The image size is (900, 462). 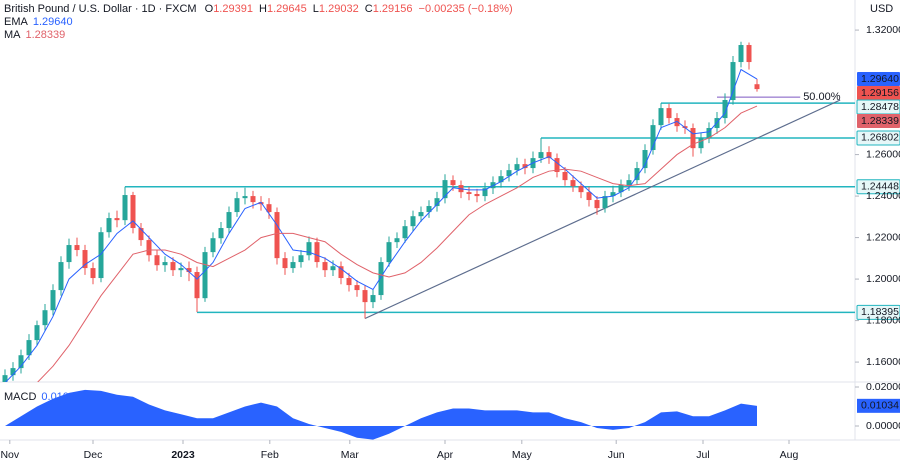 I want to click on macd-badge-label: 0.01034, so click(x=880, y=406).